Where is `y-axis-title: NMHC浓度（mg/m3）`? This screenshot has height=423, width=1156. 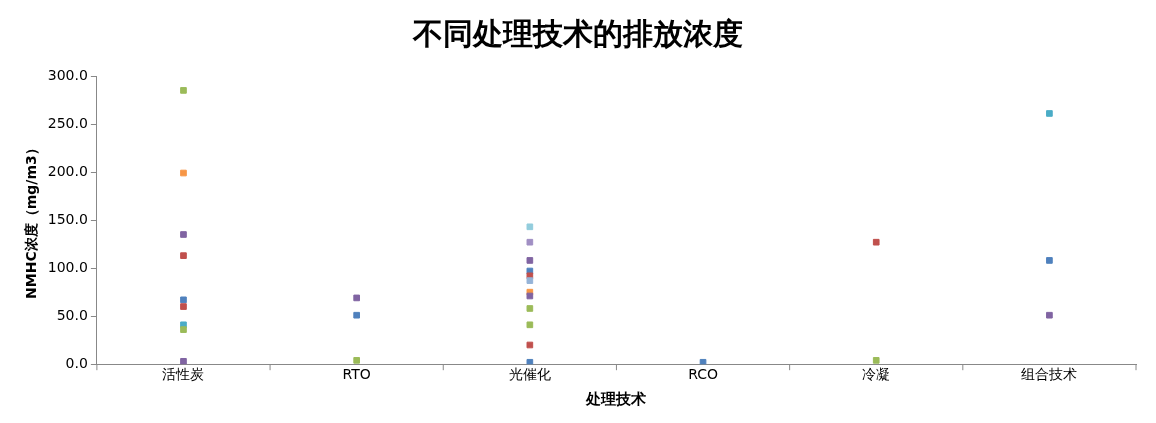 y-axis-title: NMHC浓度（mg/m3） is located at coordinates (31, 220).